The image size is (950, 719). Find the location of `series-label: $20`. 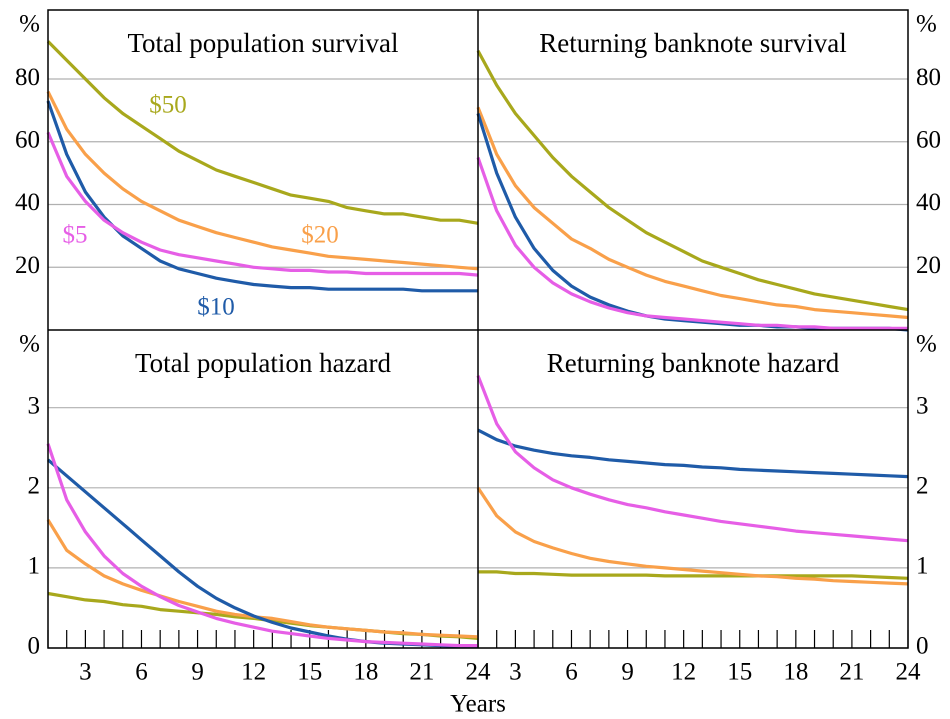

series-label: $20 is located at coordinates (320, 235).